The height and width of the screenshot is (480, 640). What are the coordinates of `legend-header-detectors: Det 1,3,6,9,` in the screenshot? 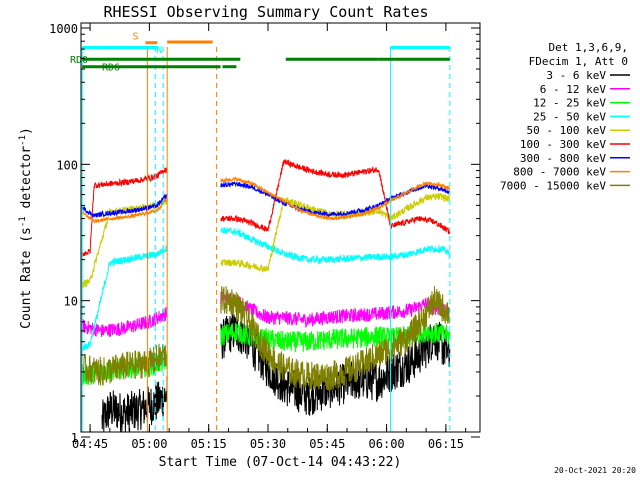 It's located at (588, 47).